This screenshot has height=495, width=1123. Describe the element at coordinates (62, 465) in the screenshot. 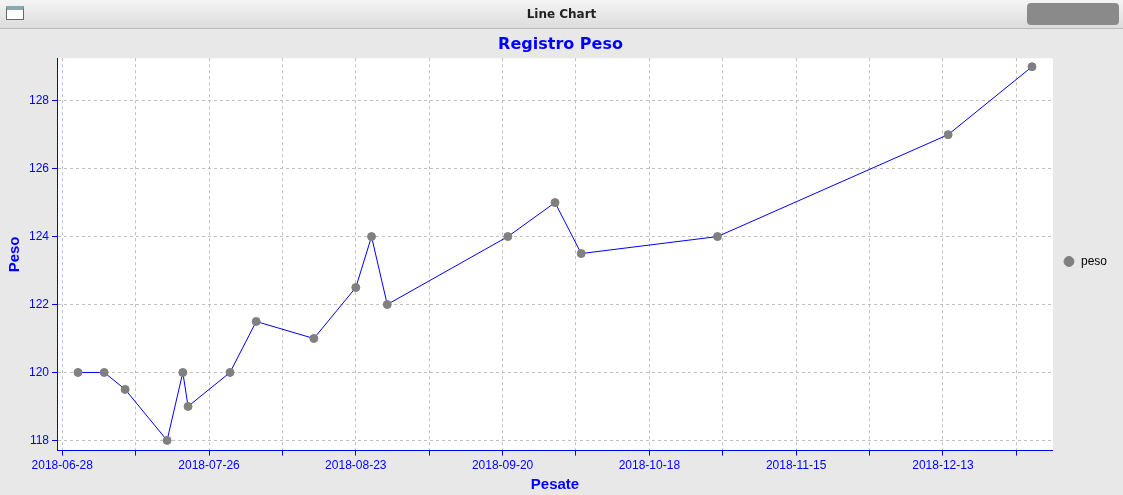

I see `x-tick-label: 2018-06-28` at that location.